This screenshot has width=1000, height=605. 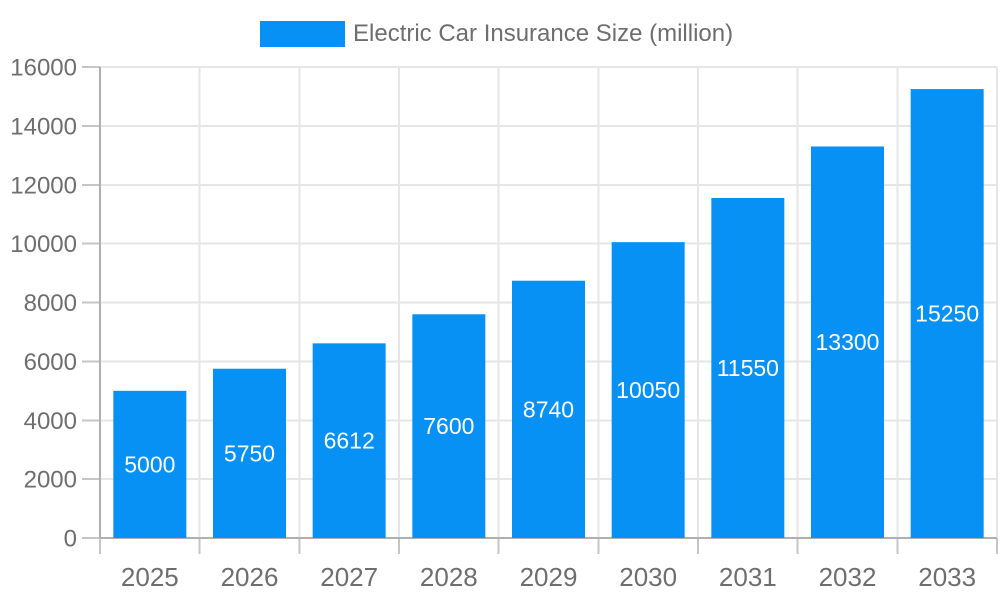 I want to click on bar-value-label: 5750, so click(x=249, y=453).